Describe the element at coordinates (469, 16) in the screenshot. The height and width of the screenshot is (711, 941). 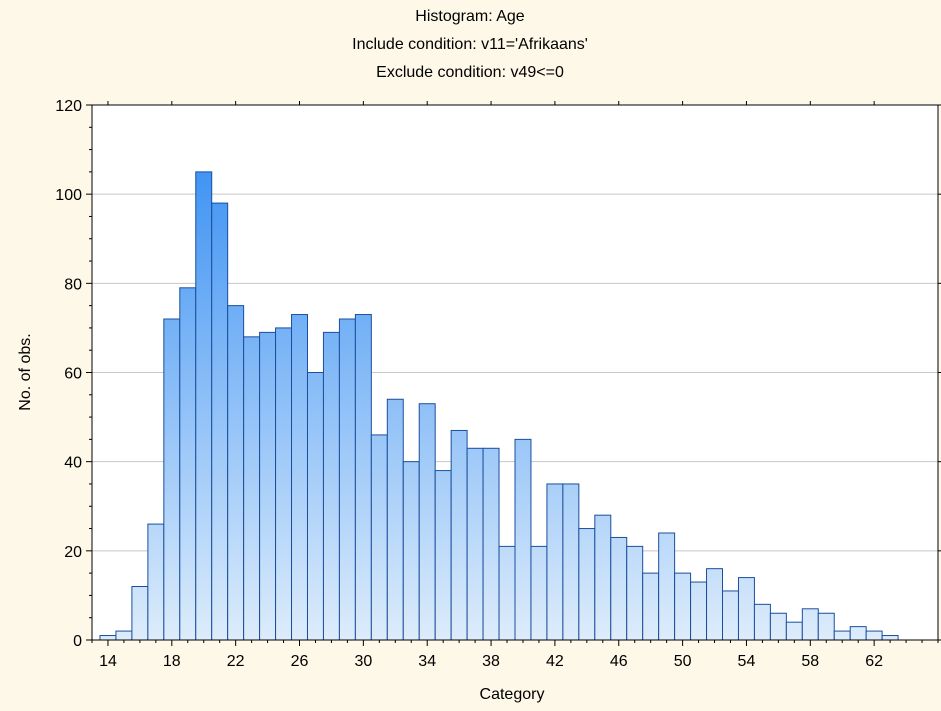
I see `chart-title: Histogram: Age` at that location.